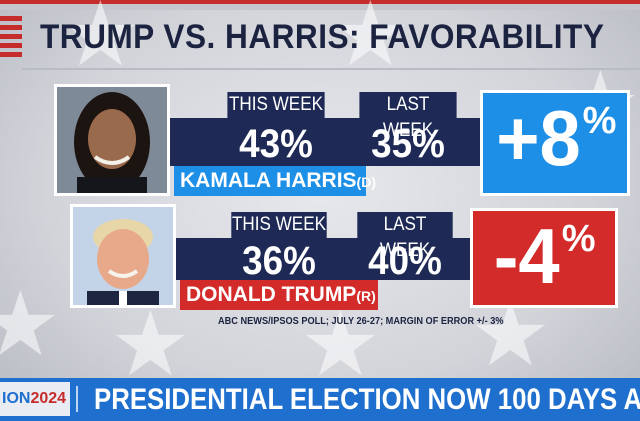 This screenshot has height=421, width=640. What do you see at coordinates (366, 296) in the screenshot?
I see `trump-party: (R)` at bounding box center [366, 296].